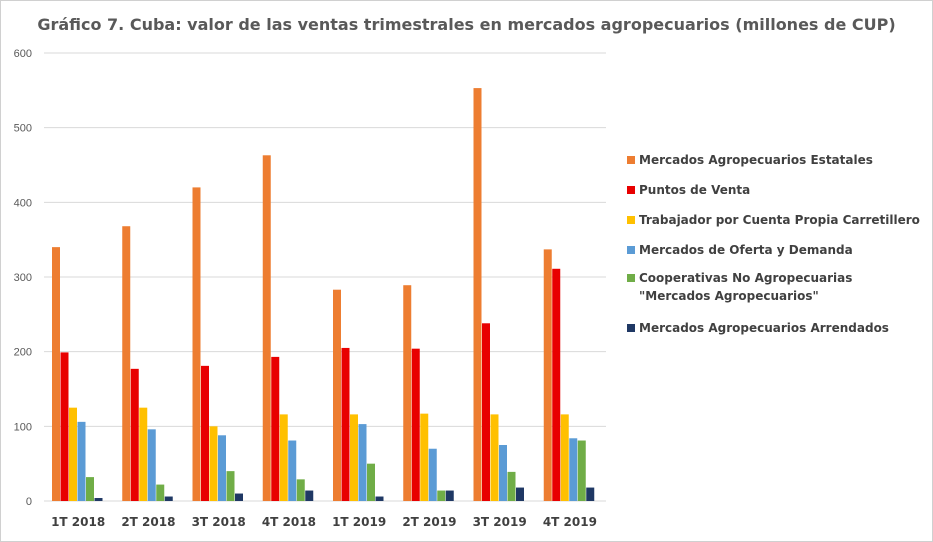 This screenshot has width=933, height=542. I want to click on legend-item: Puntos de Venta, so click(777, 190).